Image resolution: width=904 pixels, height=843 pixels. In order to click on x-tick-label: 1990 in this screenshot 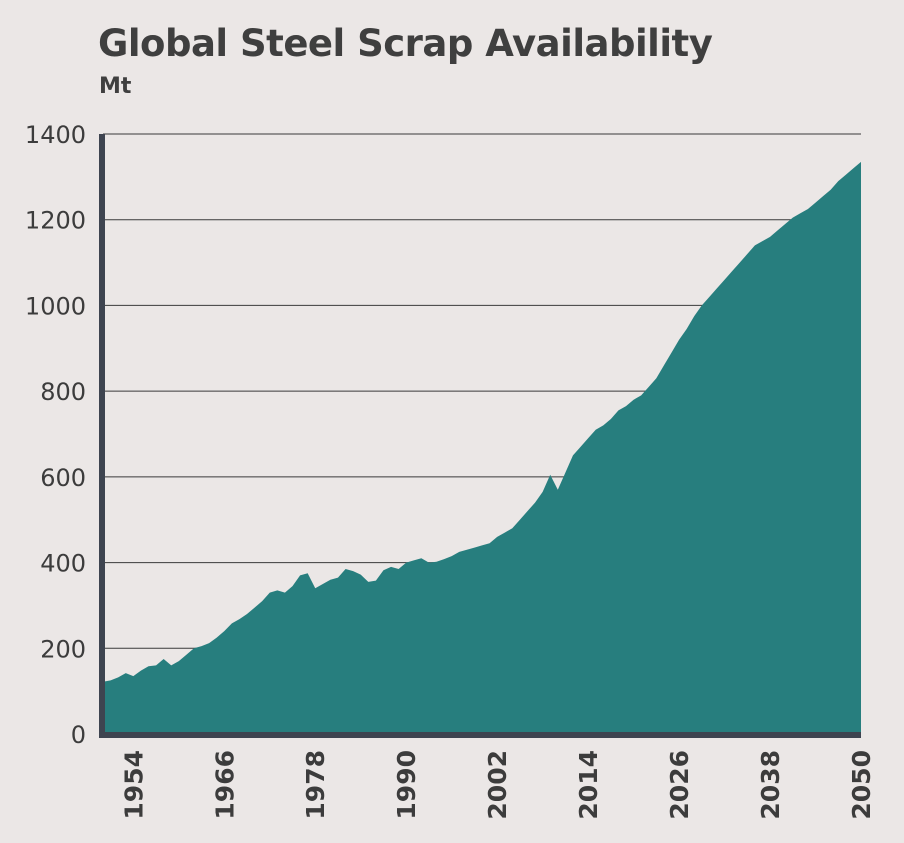, I will do `click(406, 785)`.